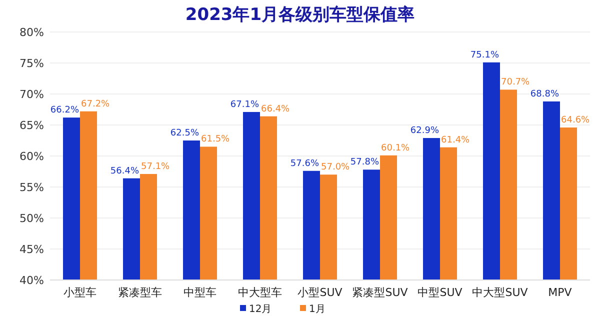  What do you see at coordinates (32, 187) in the screenshot?
I see `y-tick-label: 55%` at bounding box center [32, 187].